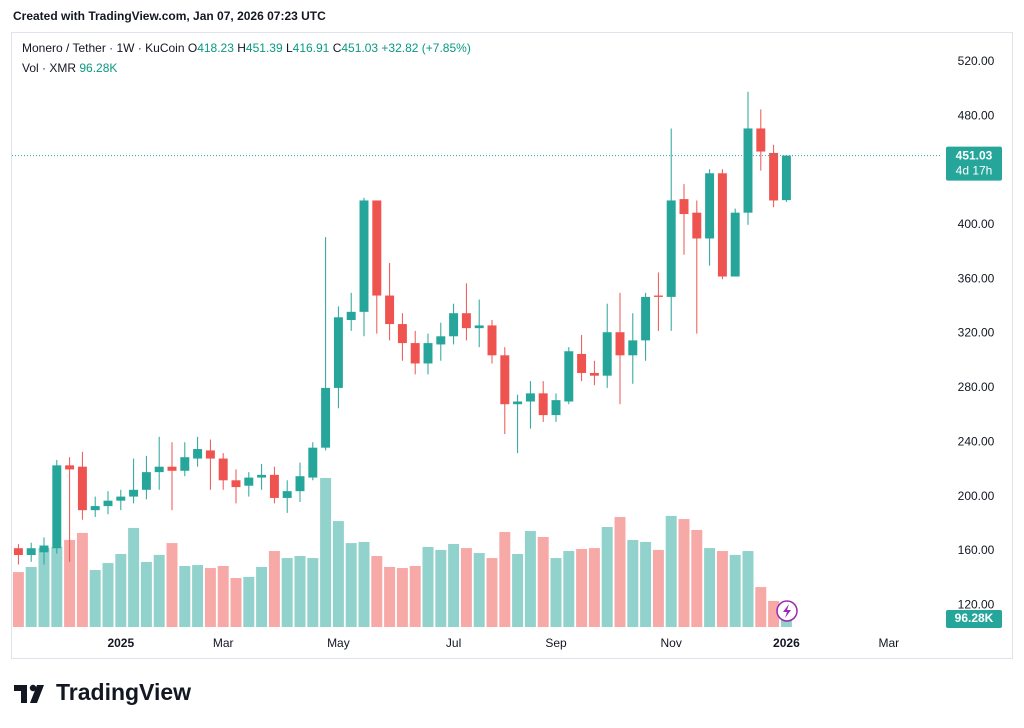  Describe the element at coordinates (974, 156) in the screenshot. I see `price-badge-label: 451.03` at that location.